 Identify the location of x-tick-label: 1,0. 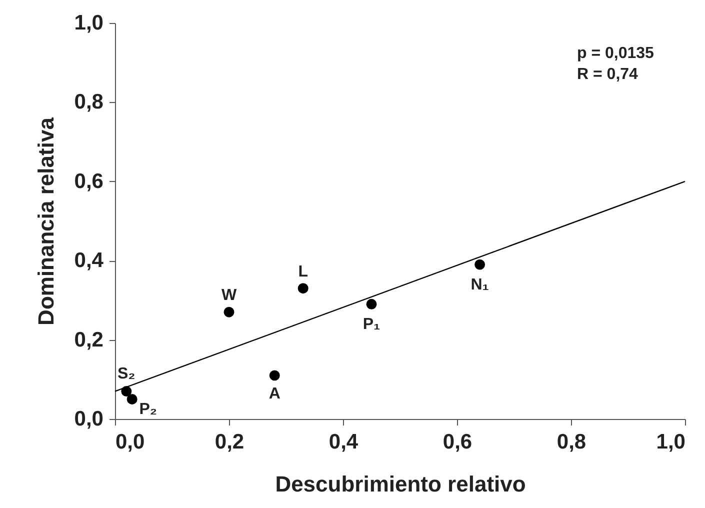
(671, 442).